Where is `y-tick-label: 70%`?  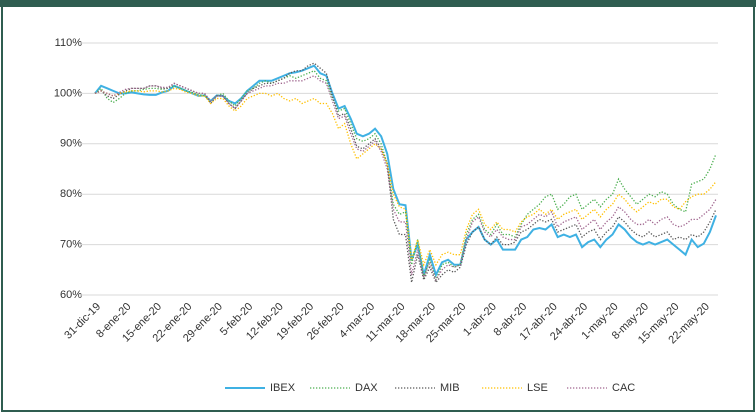
y-tick-label: 70% is located at coordinates (71, 245).